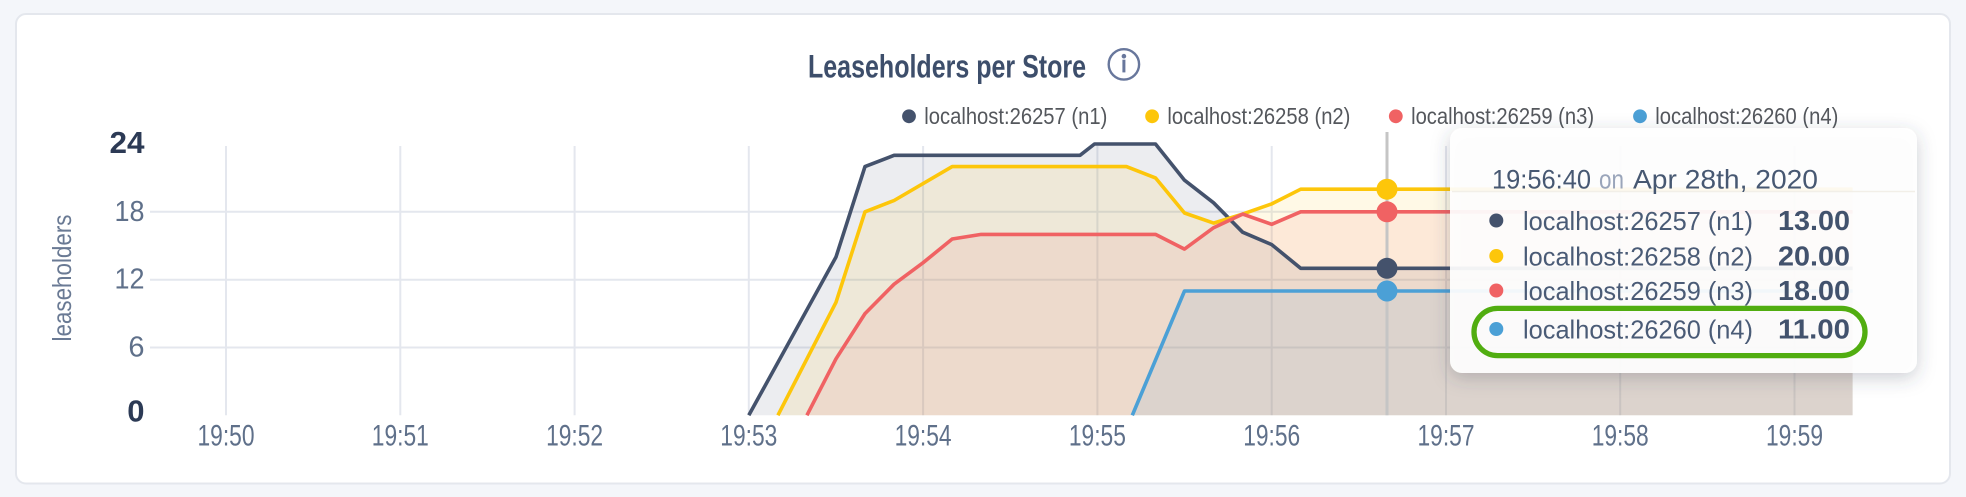 The height and width of the screenshot is (497, 1966). I want to click on svg-text: 19:55, so click(1097, 436).